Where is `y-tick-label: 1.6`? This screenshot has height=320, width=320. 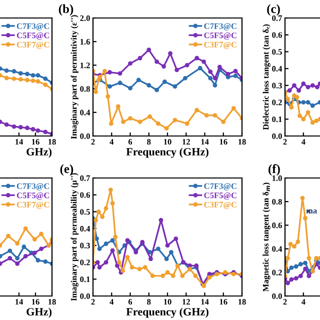 y-tick-label: 1.6 is located at coordinates (85, 41).